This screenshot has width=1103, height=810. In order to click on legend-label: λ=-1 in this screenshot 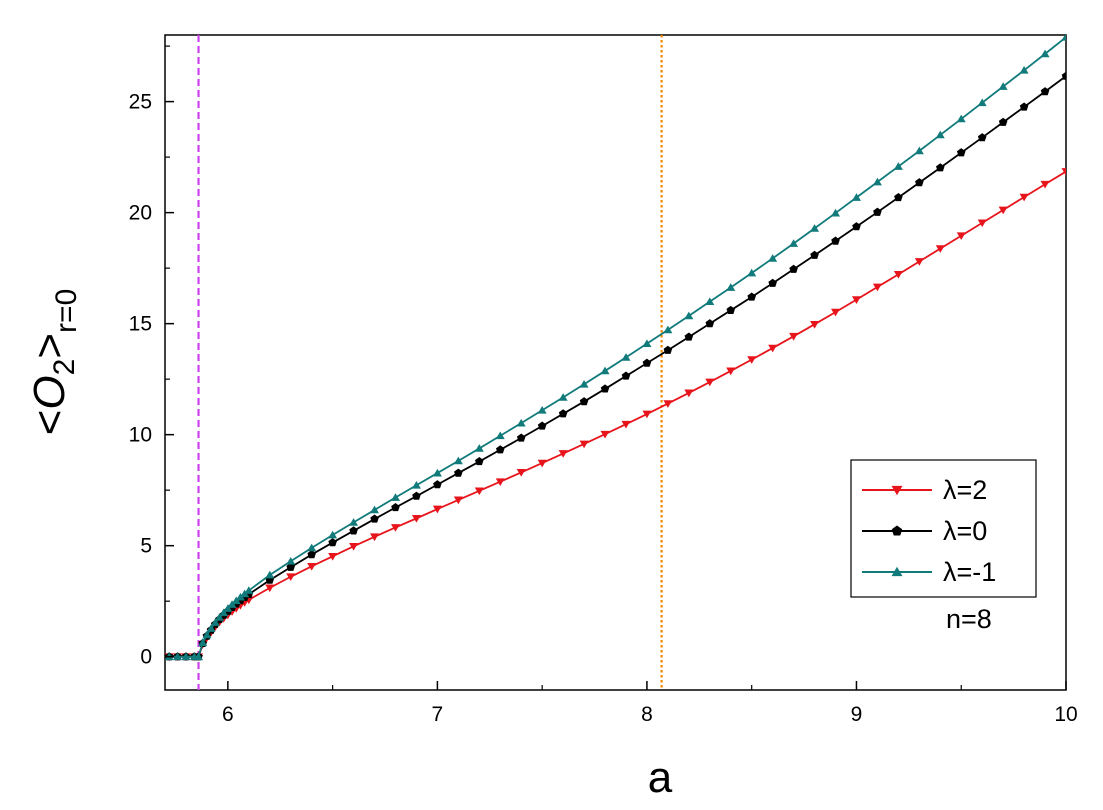, I will do `click(969, 572)`.